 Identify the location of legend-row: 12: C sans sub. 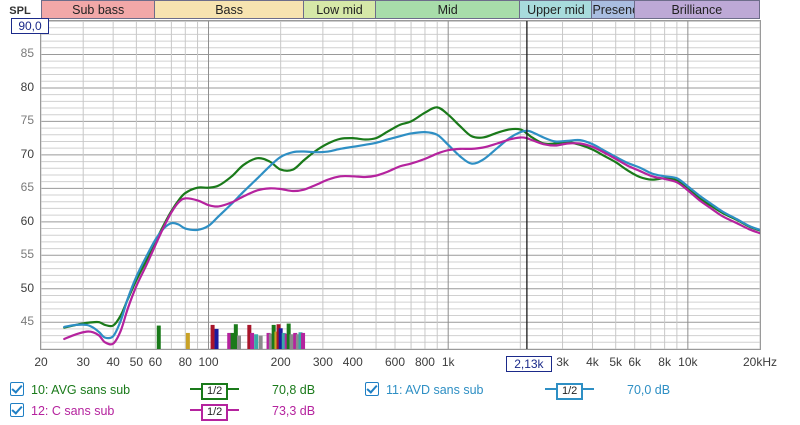
(62, 411).